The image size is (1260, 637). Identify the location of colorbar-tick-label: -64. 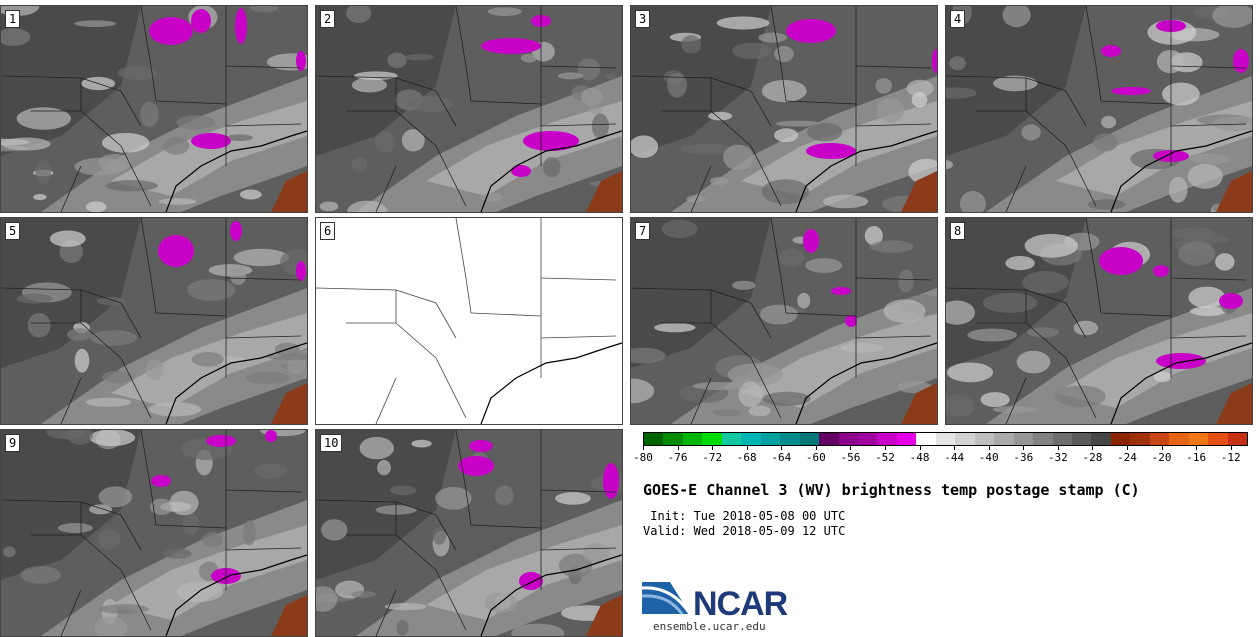
(781, 457).